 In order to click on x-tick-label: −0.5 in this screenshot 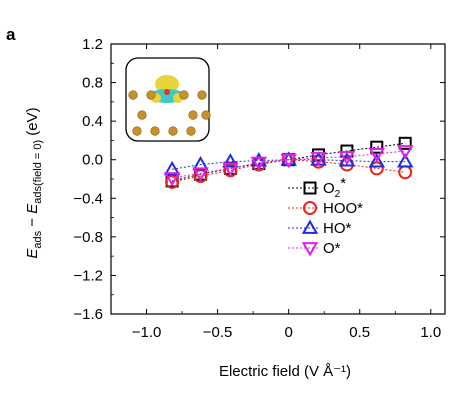, I will do `click(218, 332)`.